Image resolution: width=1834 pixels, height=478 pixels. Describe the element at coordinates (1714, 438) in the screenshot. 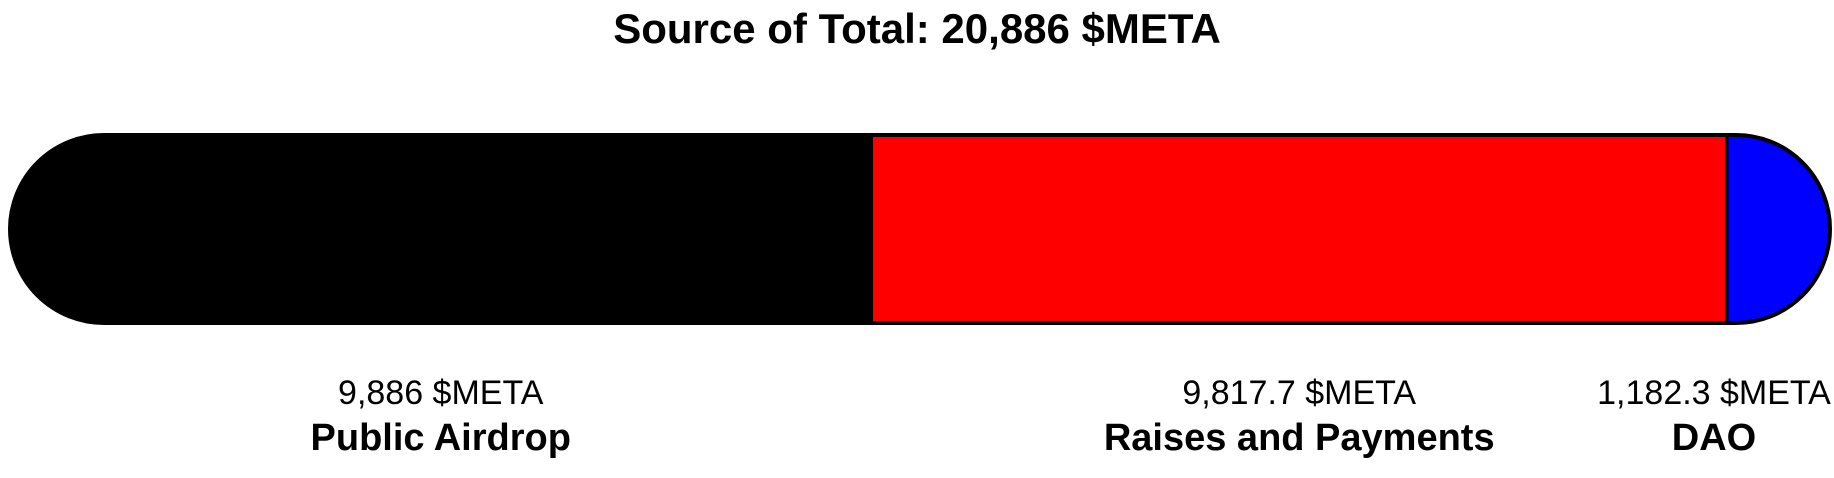

I see `category-label-dao: DAO` at that location.